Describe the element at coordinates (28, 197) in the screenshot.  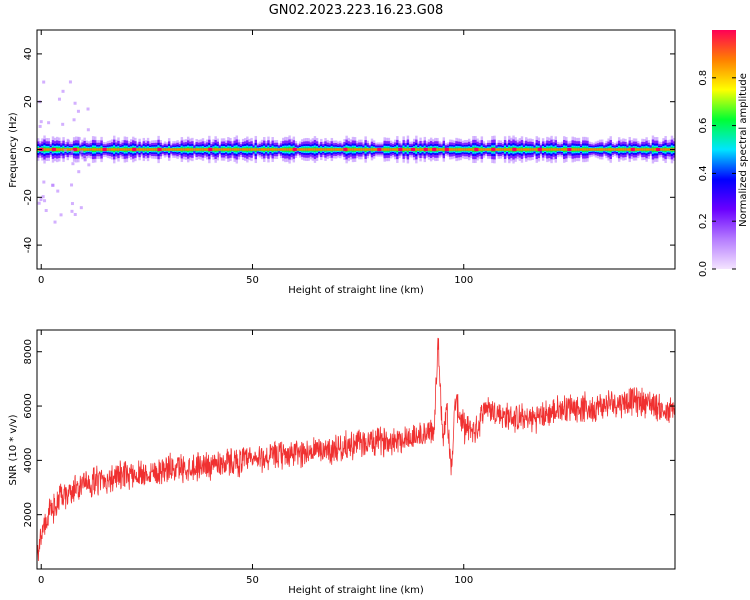
I see `y-tick-label: -20` at that location.